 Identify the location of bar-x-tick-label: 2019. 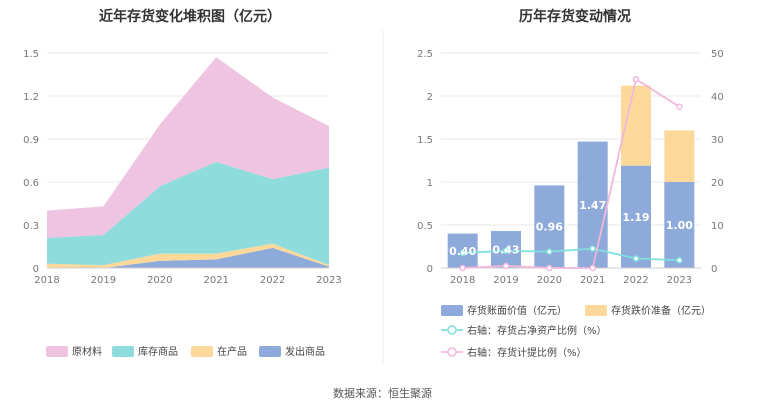
(505, 280).